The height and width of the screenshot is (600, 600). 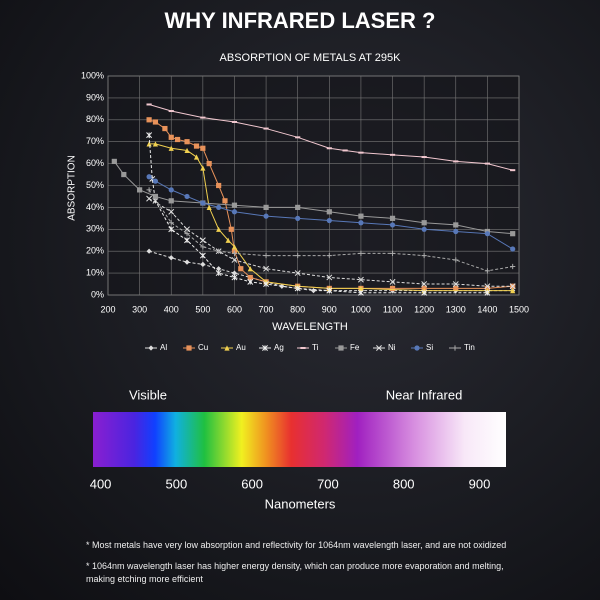 What do you see at coordinates (329, 309) in the screenshot?
I see `x-tick-label: 900` at bounding box center [329, 309].